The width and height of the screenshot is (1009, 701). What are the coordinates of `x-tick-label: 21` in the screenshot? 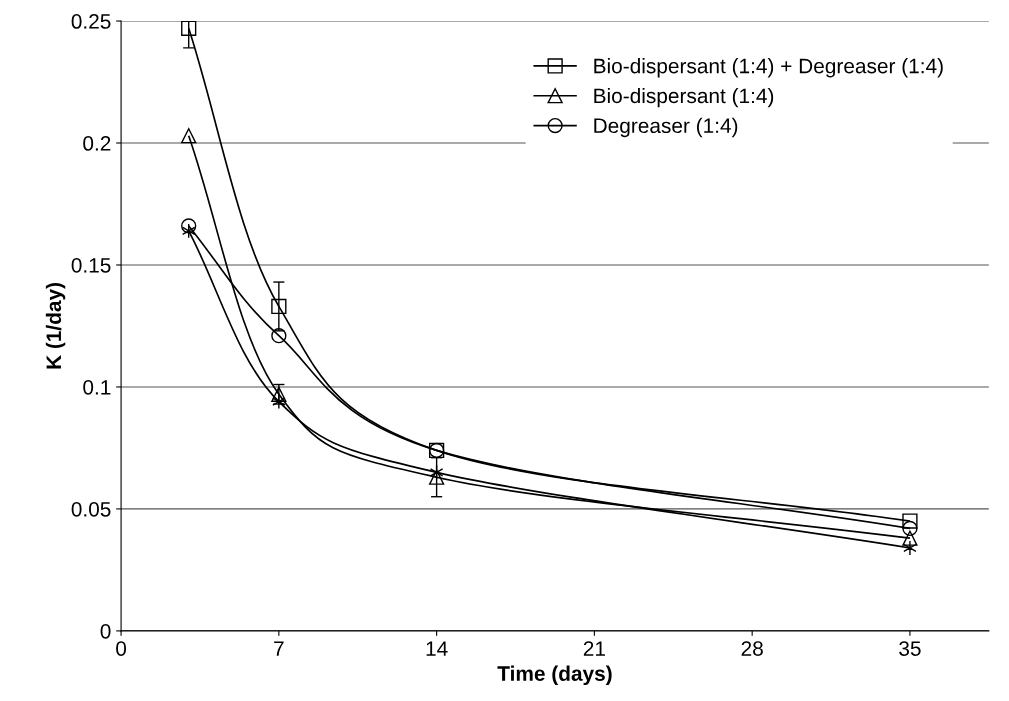 It's located at (594, 648).